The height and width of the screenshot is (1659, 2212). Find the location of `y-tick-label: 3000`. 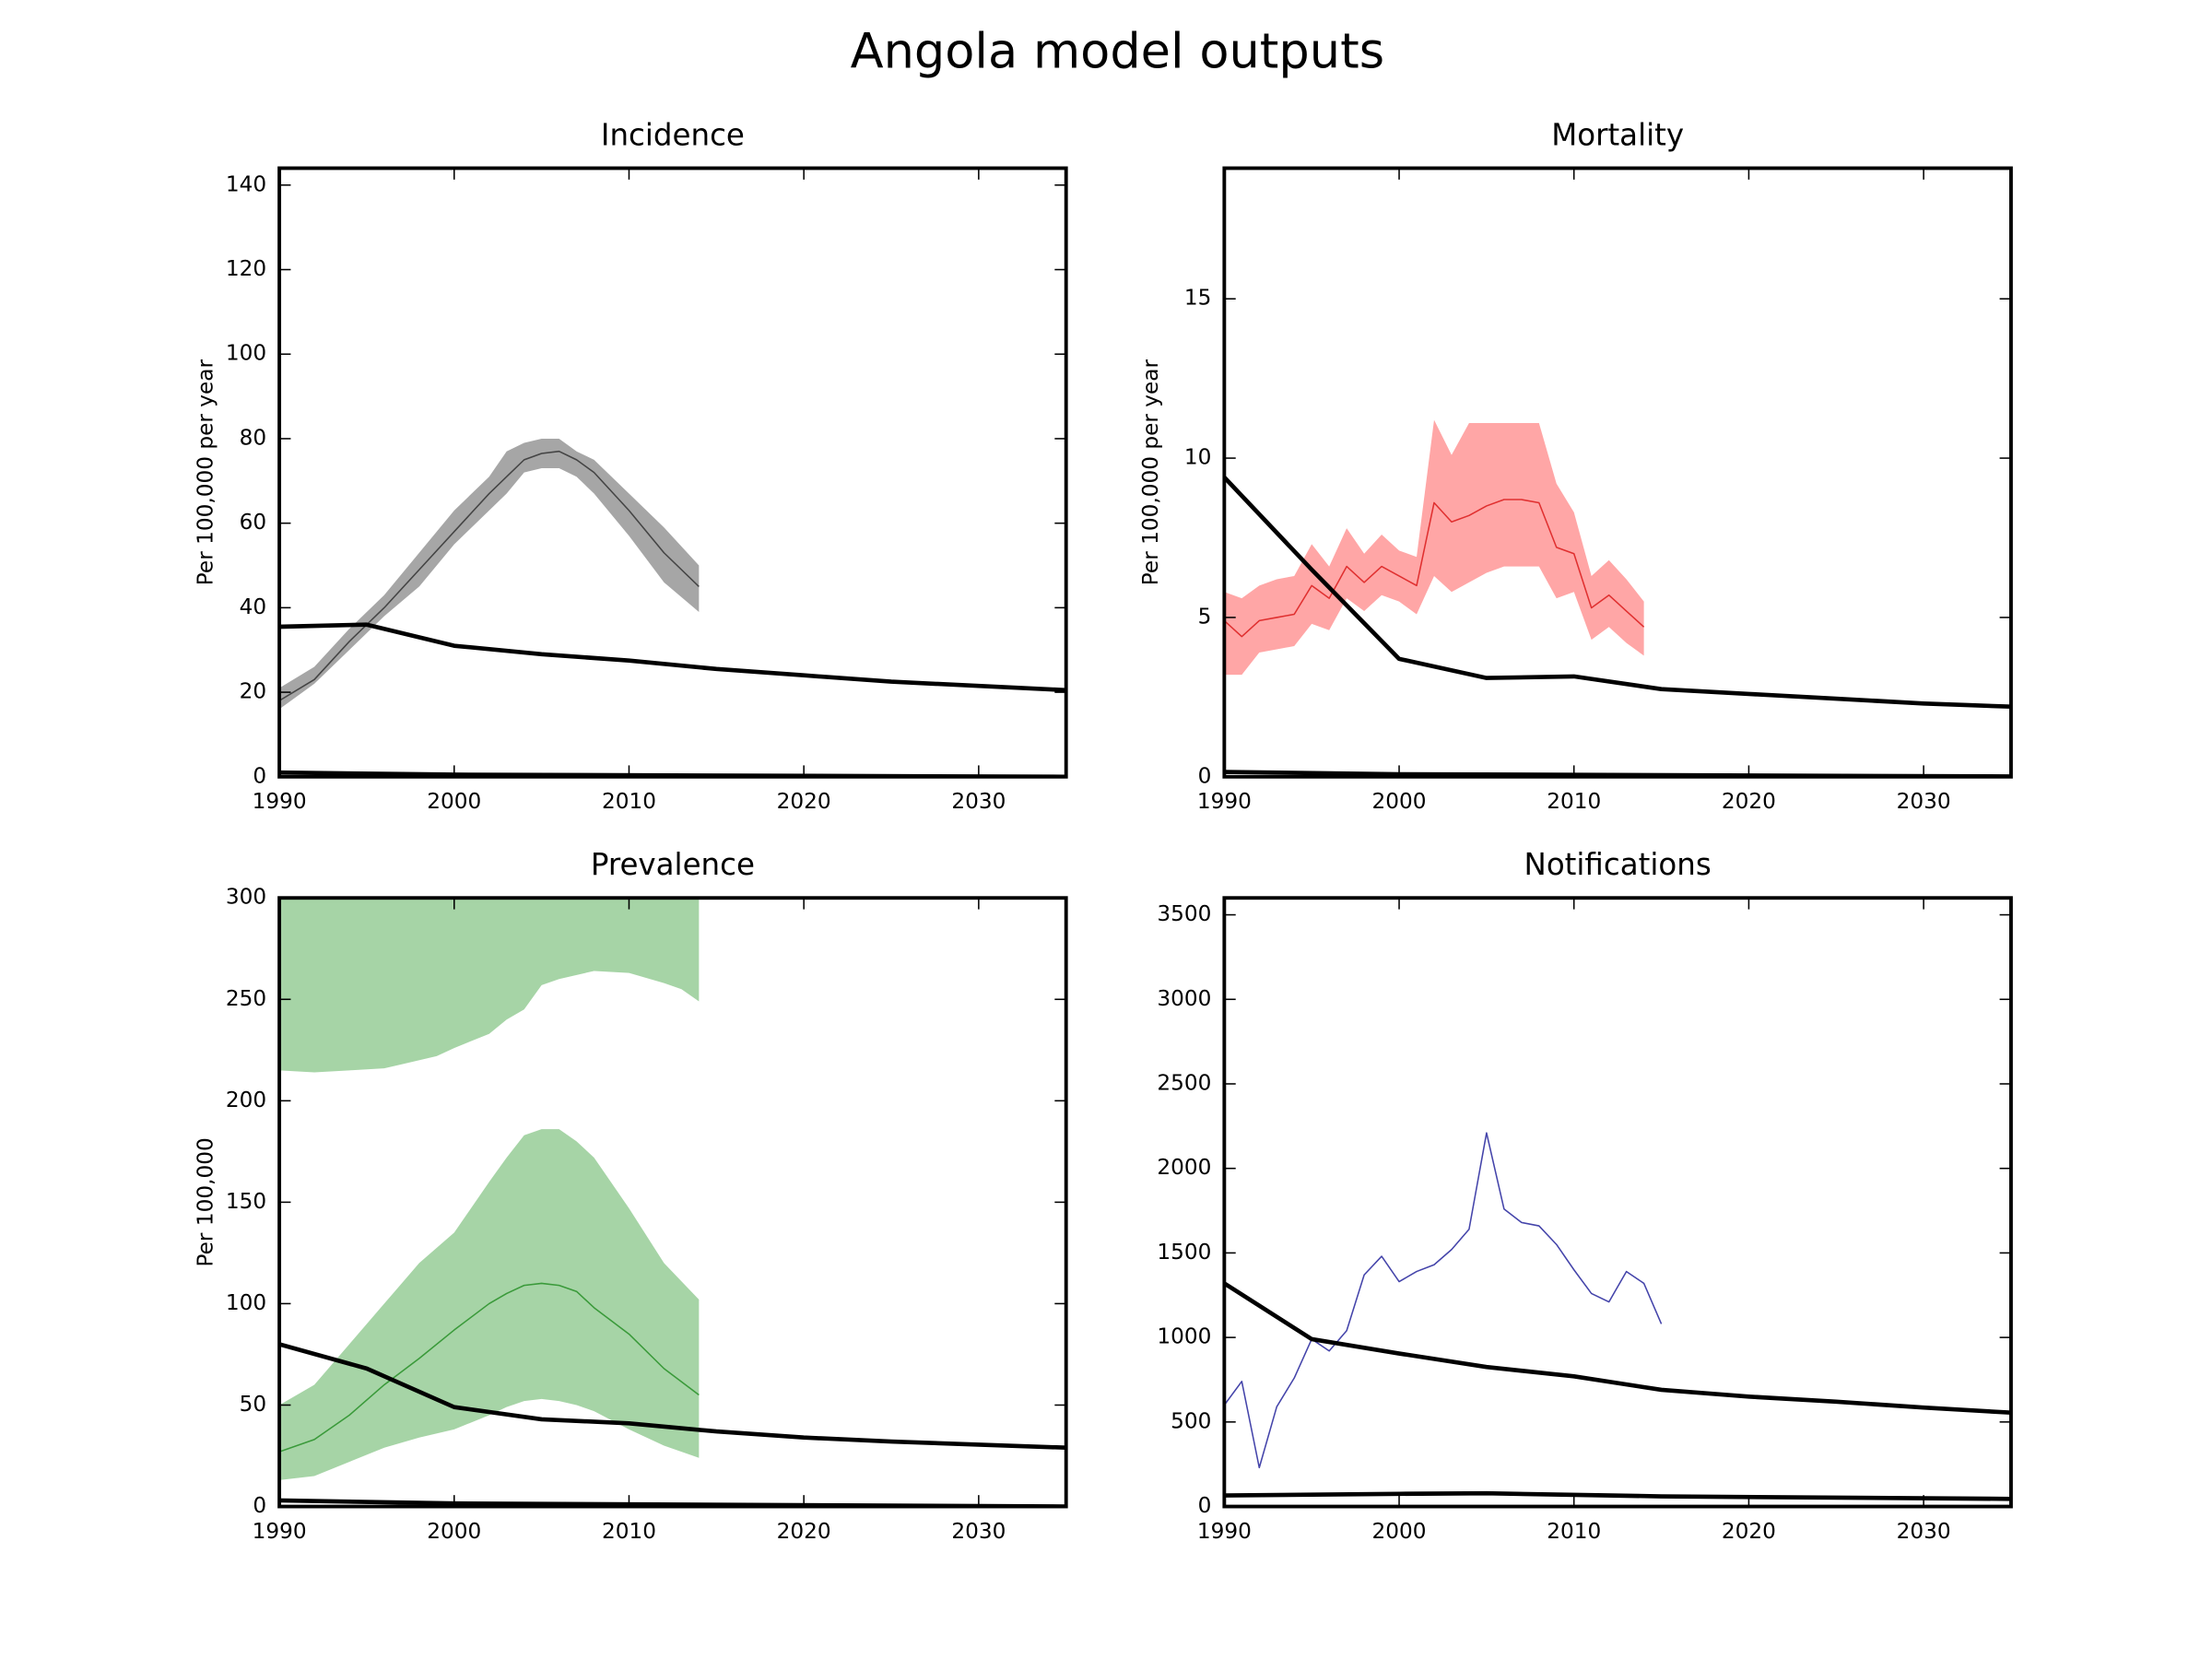

y-tick-label: 3000 is located at coordinates (1184, 998).